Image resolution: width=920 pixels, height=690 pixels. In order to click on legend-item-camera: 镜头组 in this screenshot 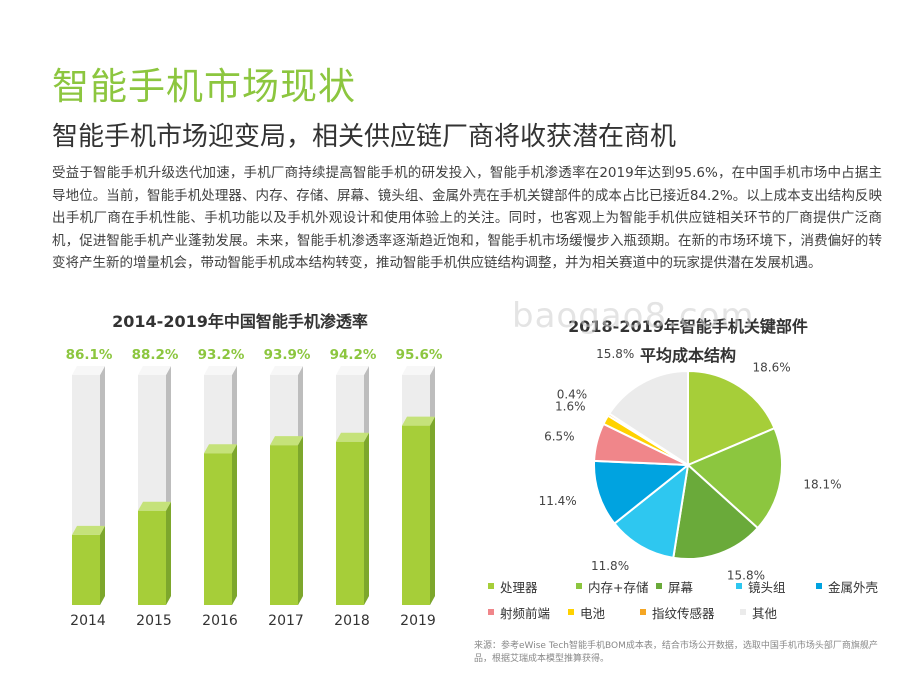, I will do `click(776, 586)`.